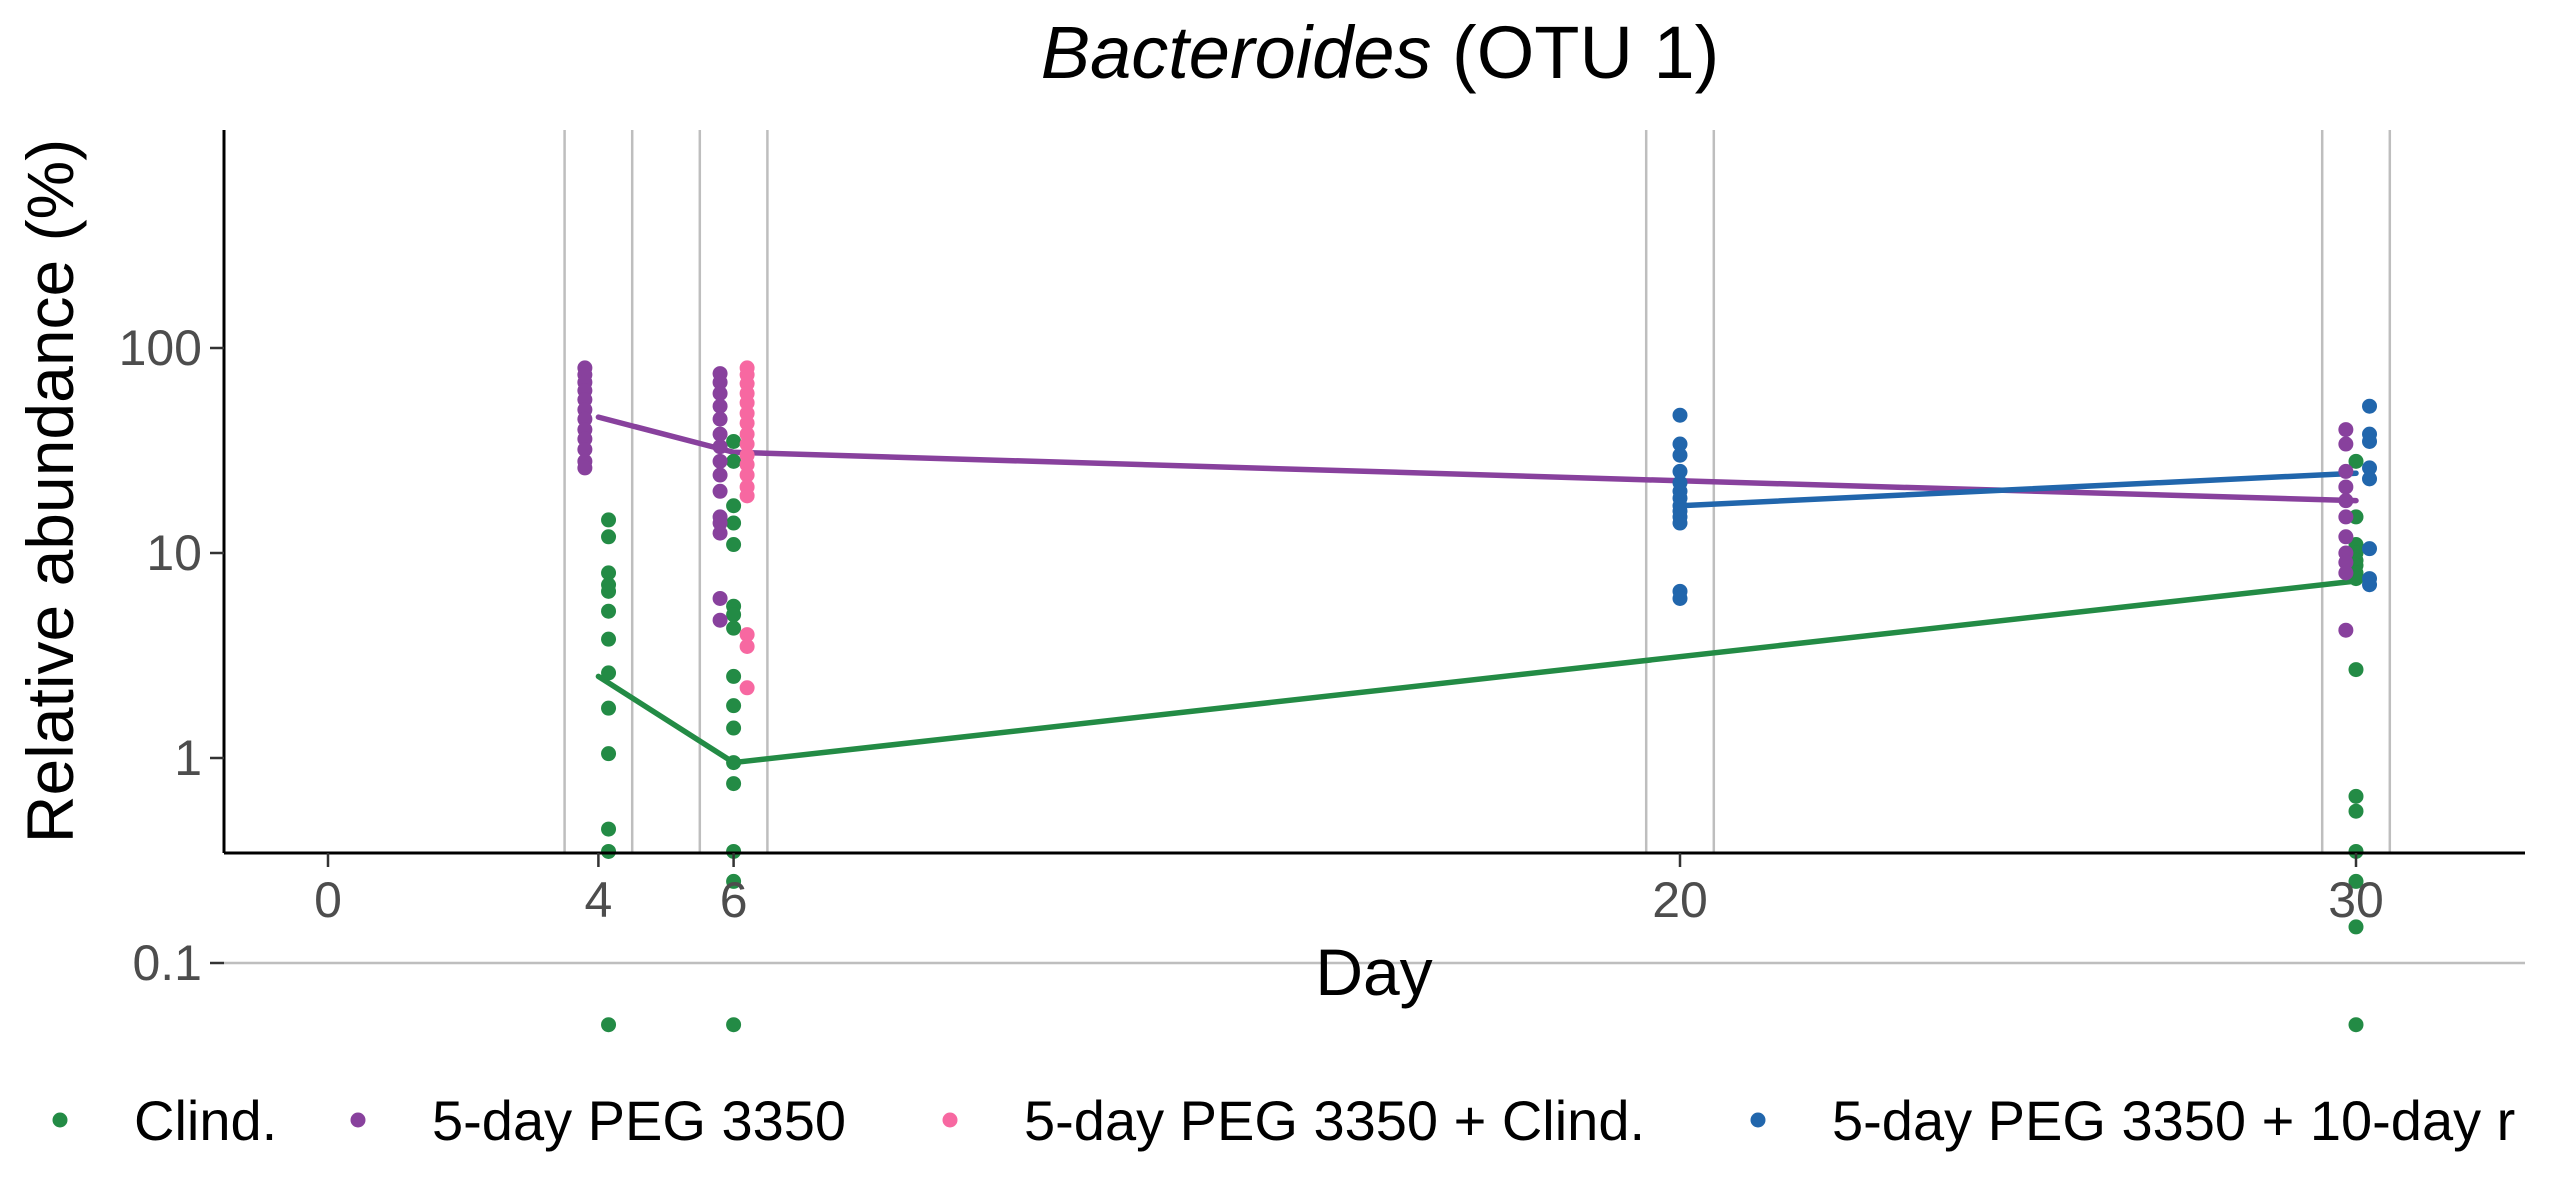 The image size is (2550, 1200). What do you see at coordinates (167, 963) in the screenshot?
I see `y-tick-label: 0.1` at bounding box center [167, 963].